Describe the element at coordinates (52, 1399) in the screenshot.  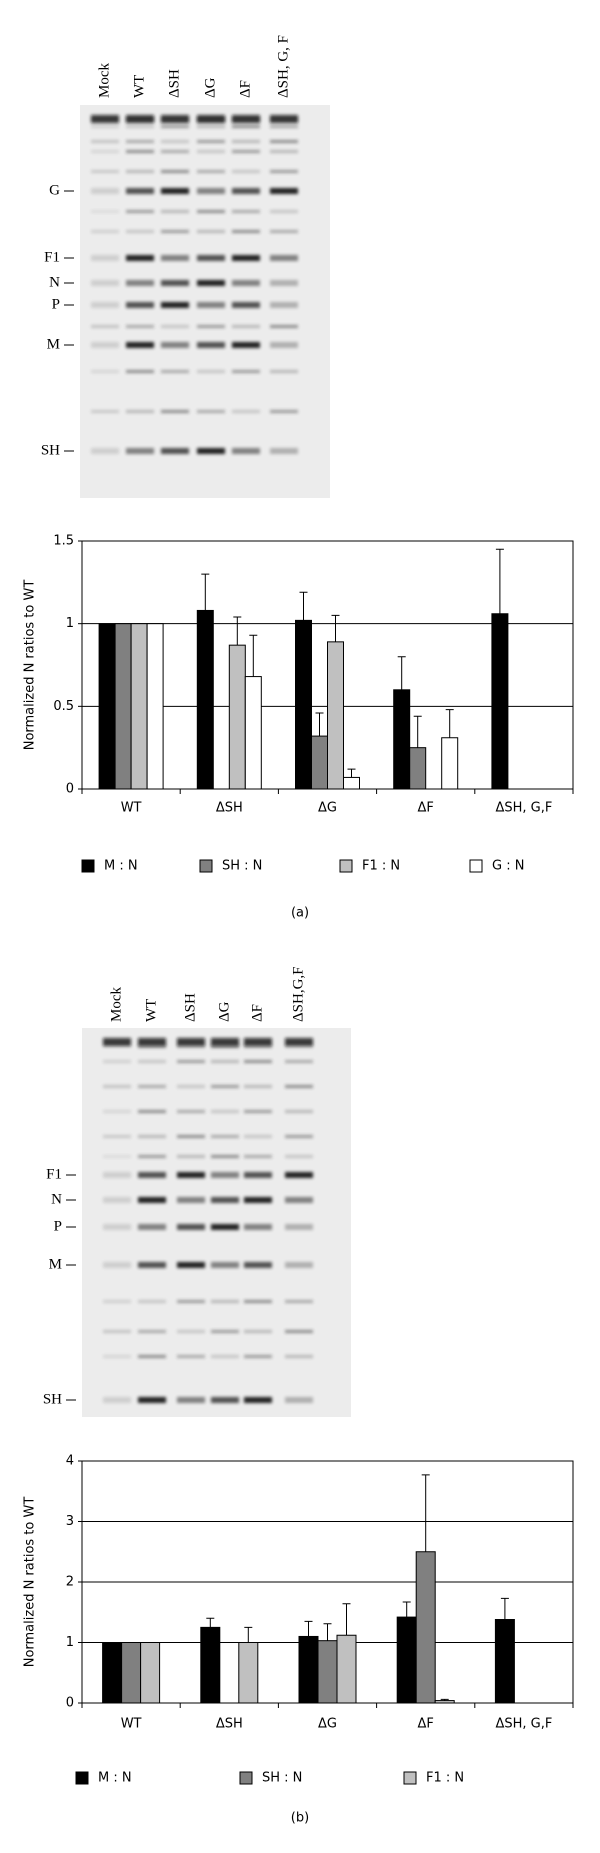
I see `marker-label: SH` at that location.